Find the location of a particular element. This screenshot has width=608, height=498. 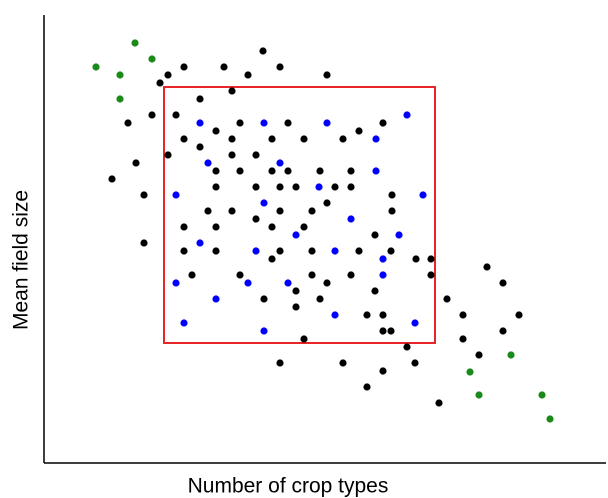

x-axis-label: Number of crop types is located at coordinates (288, 486).